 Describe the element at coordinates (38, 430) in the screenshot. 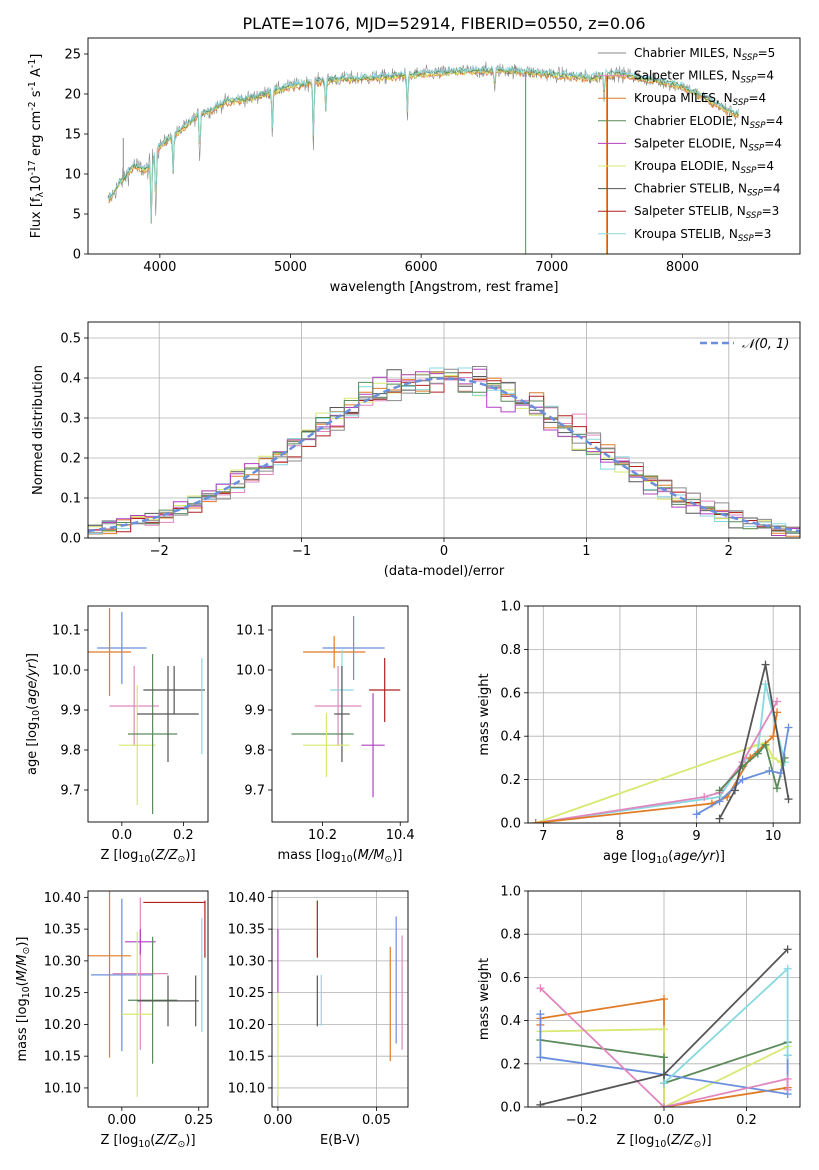

I see `y-axis-label: Normed distribution` at that location.